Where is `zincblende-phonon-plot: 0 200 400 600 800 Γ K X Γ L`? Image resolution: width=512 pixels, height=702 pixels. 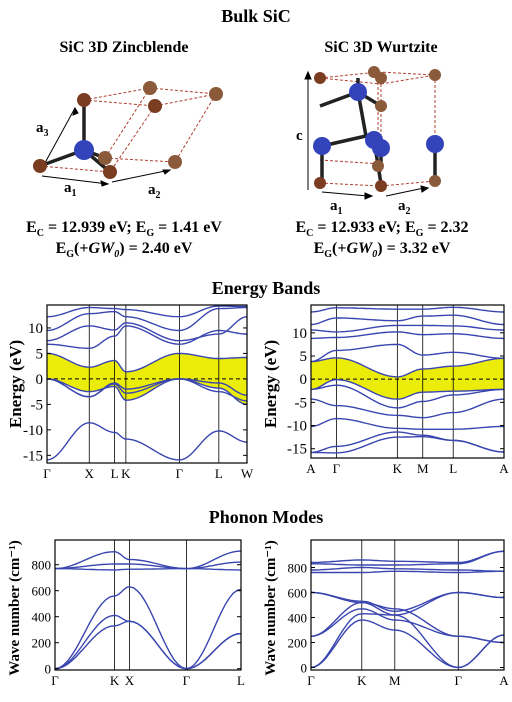
zincblende-phonon-plot: 0 200 400 600 800 Γ K X Γ L is located at coordinates (138, 613).